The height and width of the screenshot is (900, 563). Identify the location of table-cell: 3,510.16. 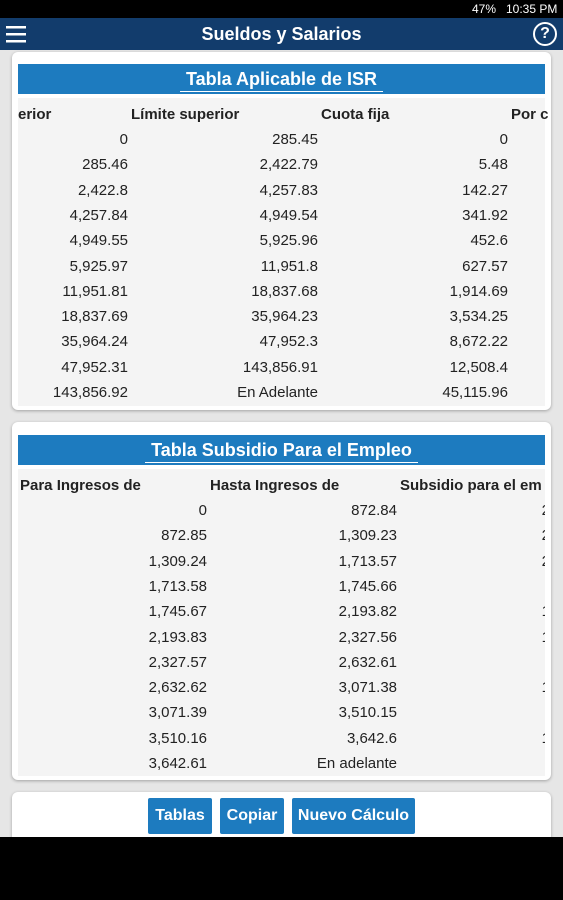
(177, 738).